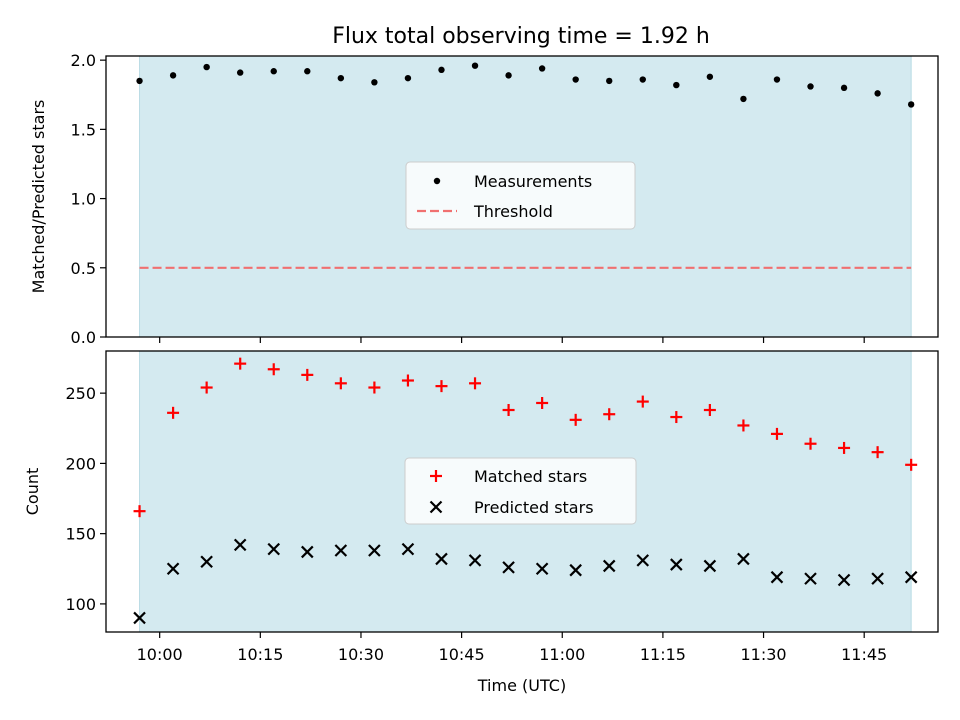 Image resolution: width=960 pixels, height=720 pixels. I want to click on y-axis-ticks-top: 0.0 0.5 1.0 1.5 2.0, so click(88, 199).